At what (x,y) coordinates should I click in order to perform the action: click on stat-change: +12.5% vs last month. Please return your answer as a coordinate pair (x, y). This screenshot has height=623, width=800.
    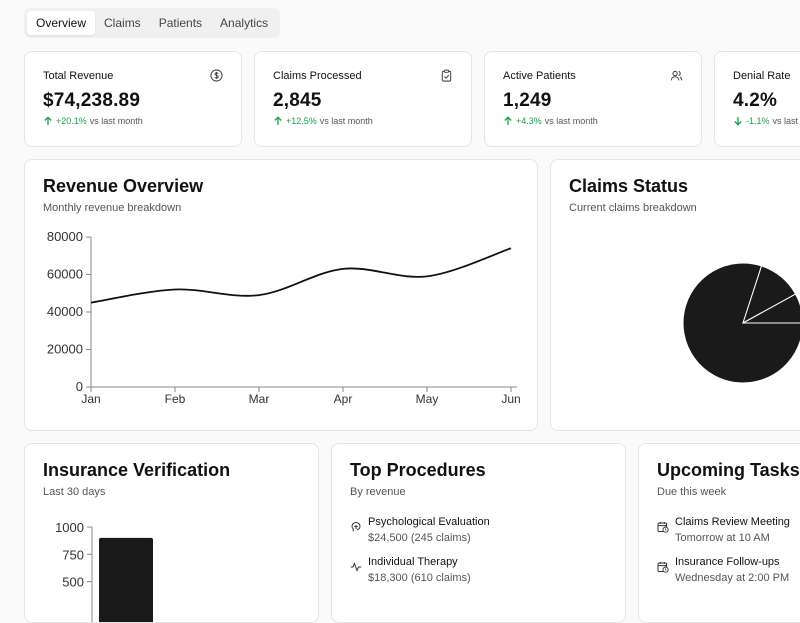
    Looking at the image, I should click on (323, 121).